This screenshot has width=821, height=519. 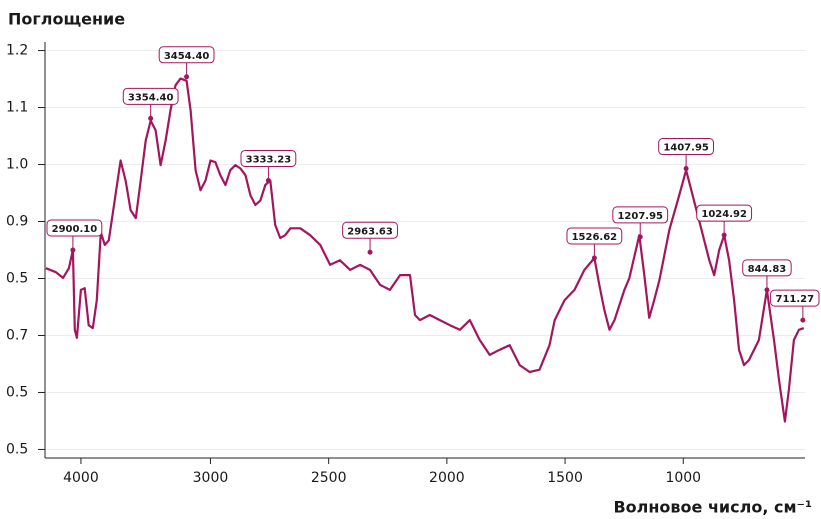 I want to click on annotation-label: 3354.40, so click(x=151, y=97).